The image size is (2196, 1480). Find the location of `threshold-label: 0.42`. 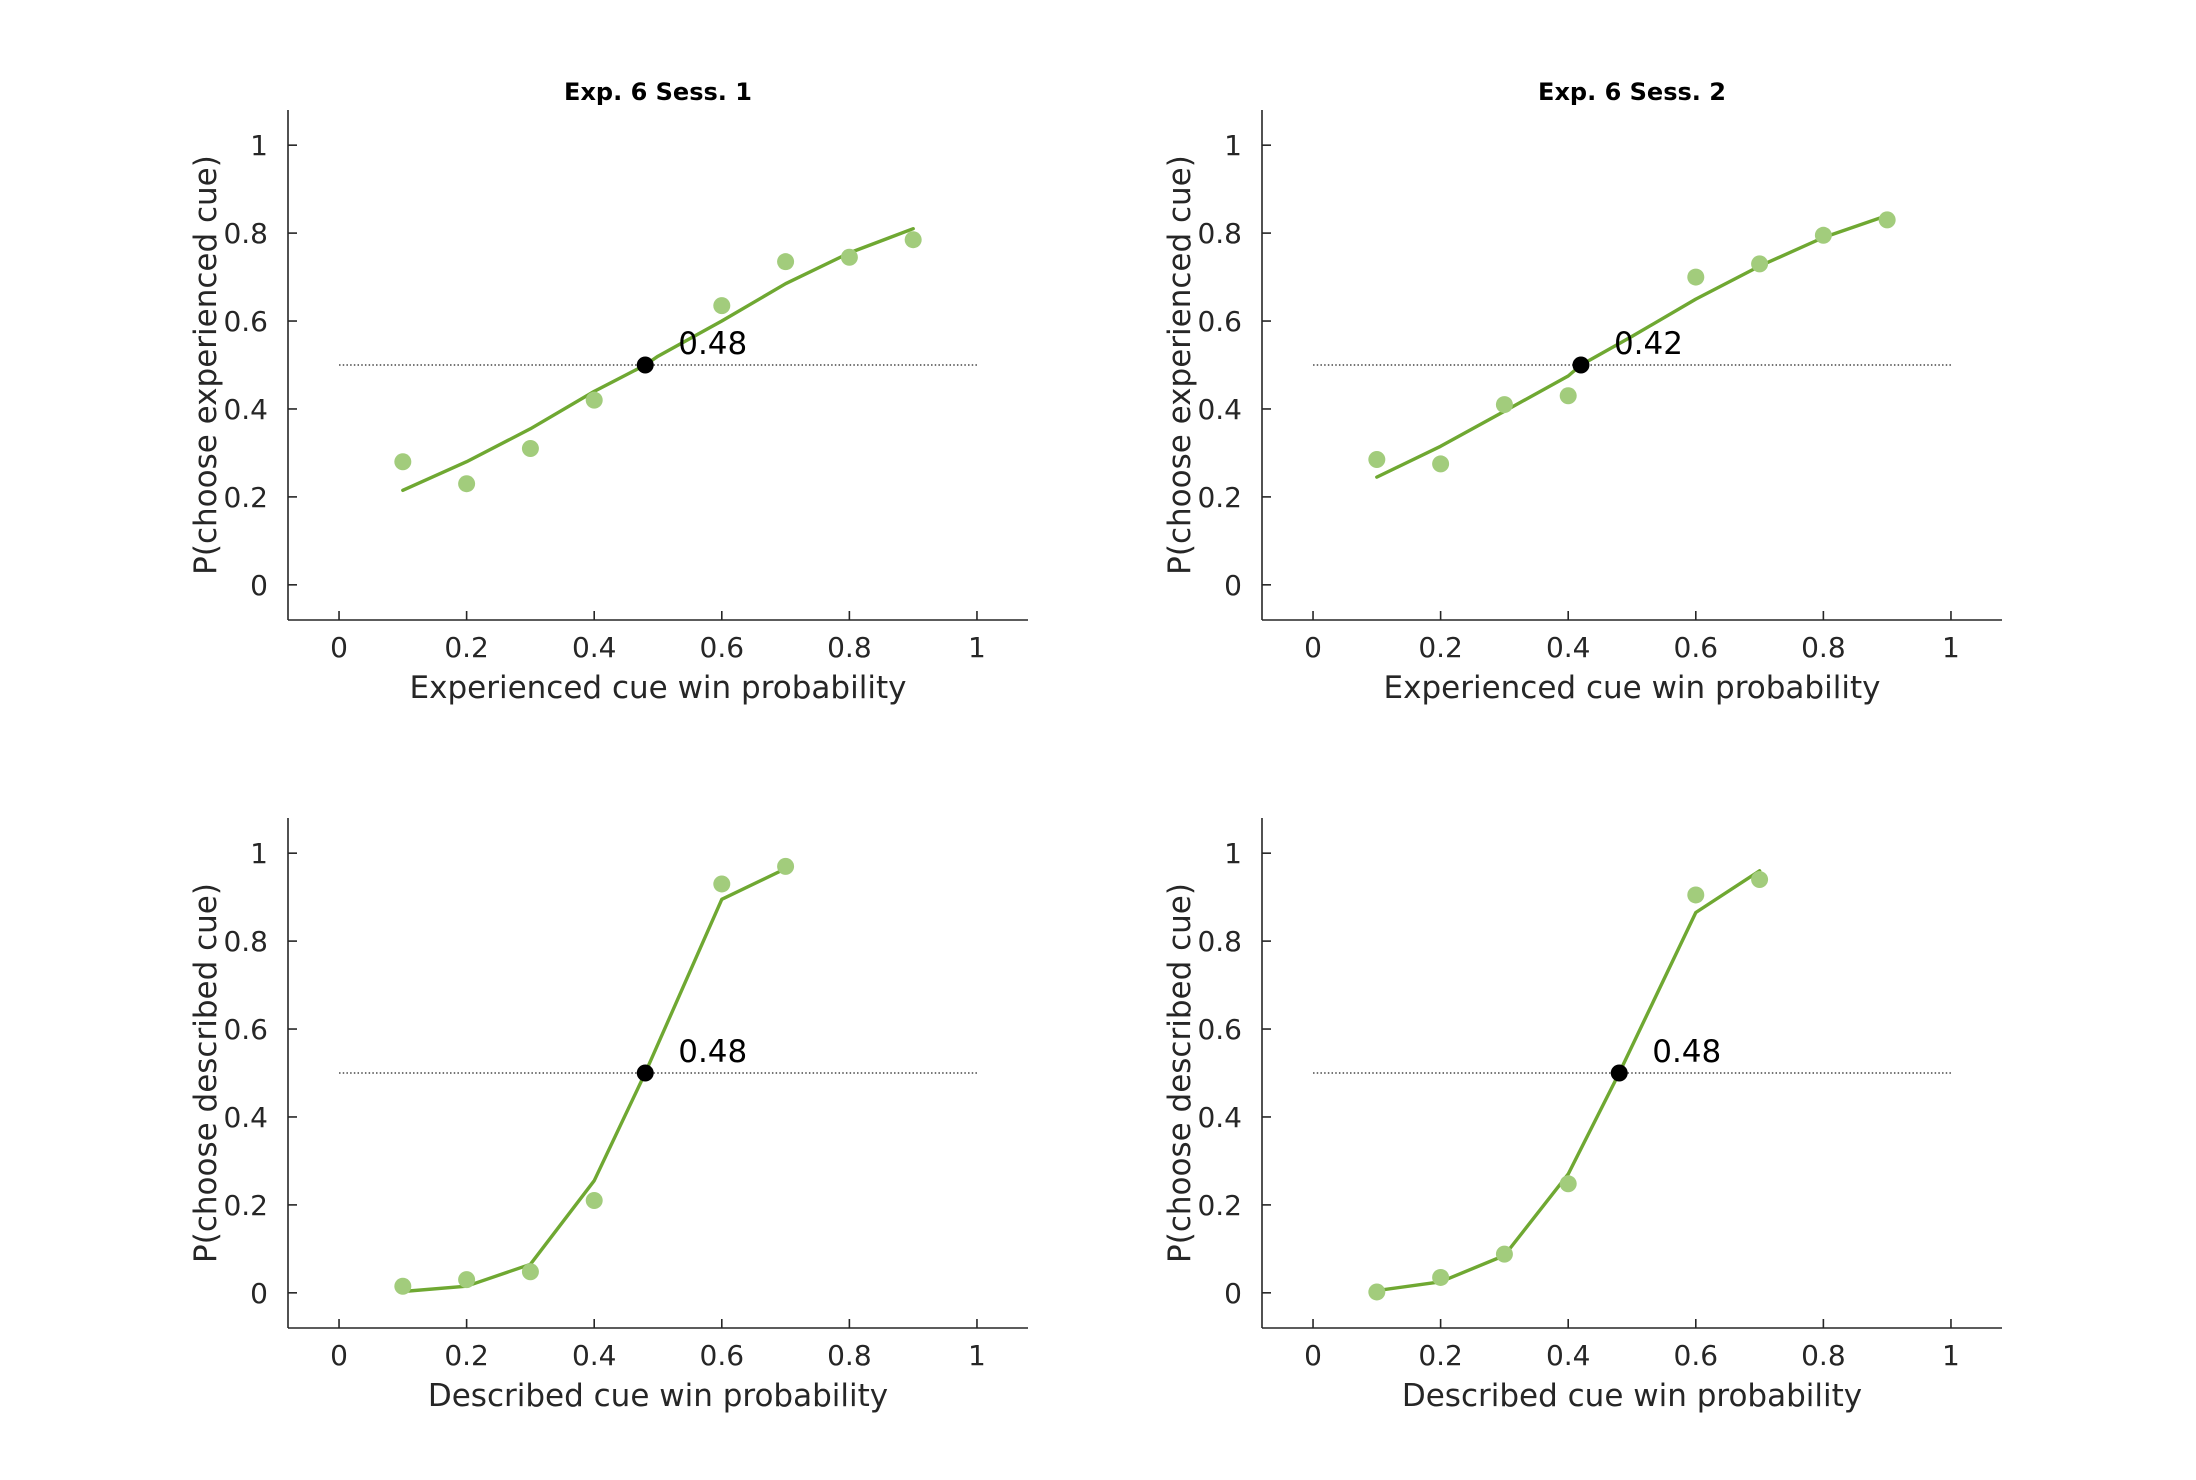

threshold-label: 0.42 is located at coordinates (1648, 344).